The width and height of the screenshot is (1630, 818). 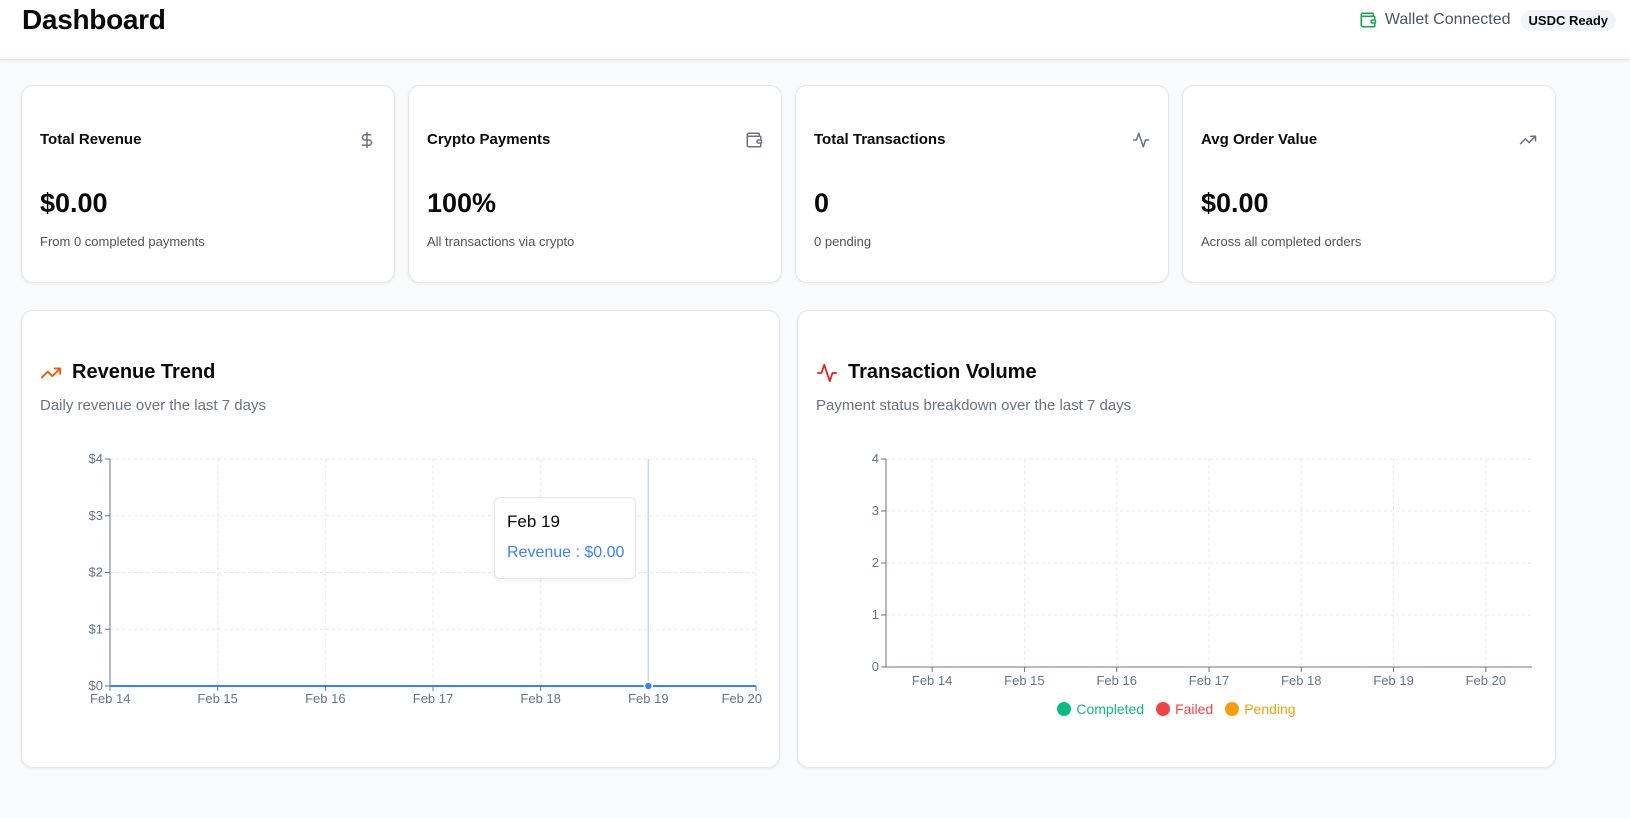 What do you see at coordinates (153, 405) in the screenshot?
I see `chart-description: Daily revenue over the last 7 days` at bounding box center [153, 405].